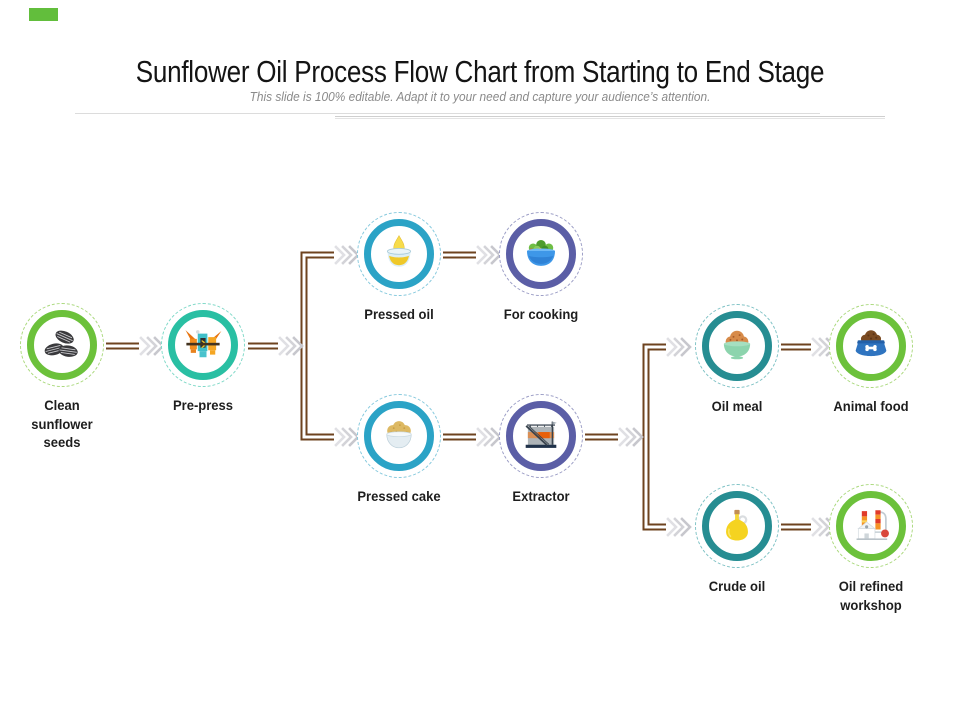  I want to click on meal-bowl-icon, so click(737, 345).